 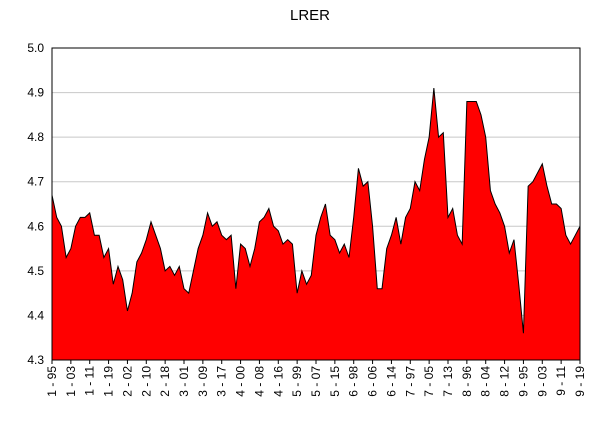 I want to click on x-tick-label: 7 - 13, so click(x=448, y=381).